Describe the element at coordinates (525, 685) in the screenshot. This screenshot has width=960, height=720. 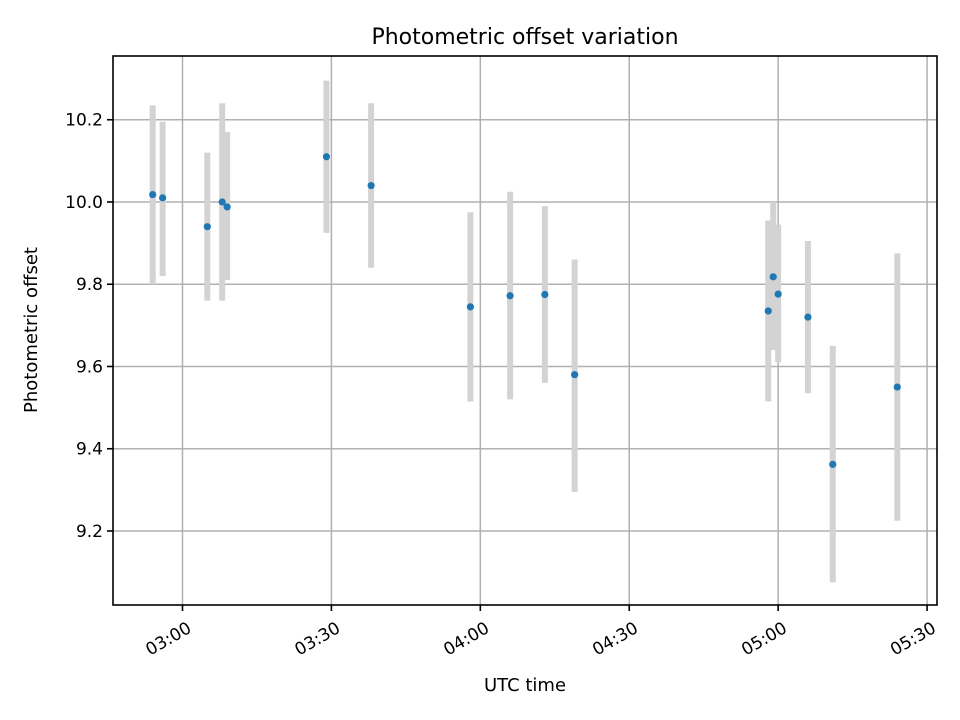
I see `x-axis-label: UTC time` at that location.